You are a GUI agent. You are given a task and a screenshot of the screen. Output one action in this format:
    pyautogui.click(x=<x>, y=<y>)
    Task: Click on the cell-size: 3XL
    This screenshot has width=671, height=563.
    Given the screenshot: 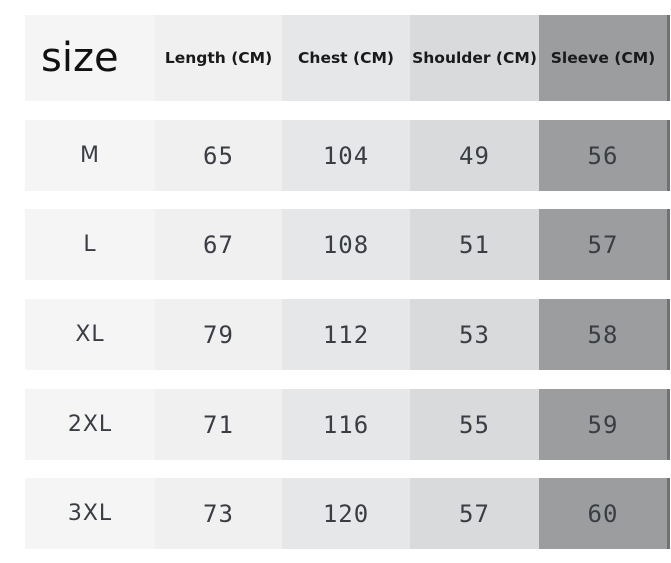 What is the action you would take?
    pyautogui.click(x=90, y=513)
    